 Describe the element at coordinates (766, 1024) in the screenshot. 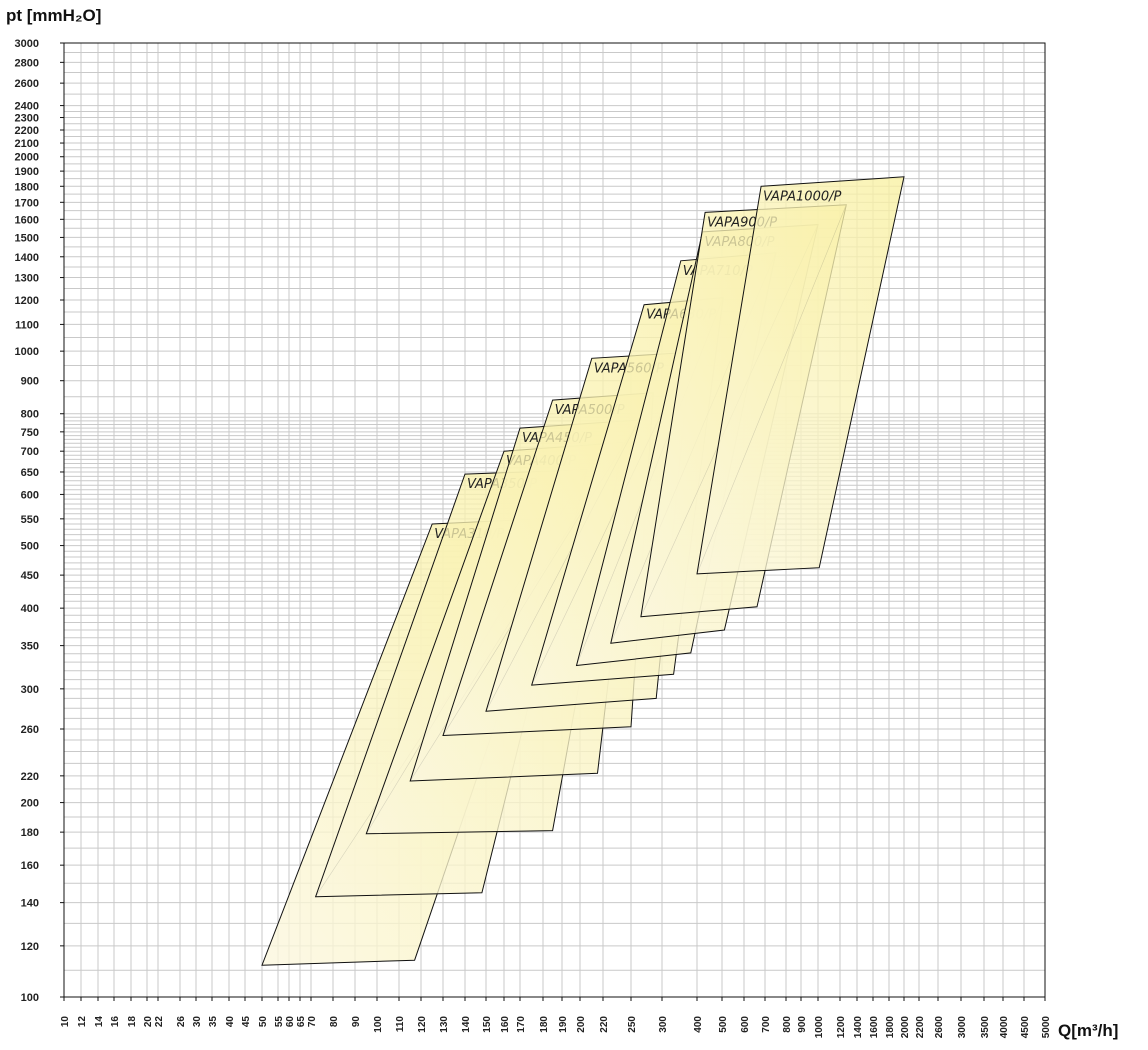

I see `x-tick-label: 700` at that location.